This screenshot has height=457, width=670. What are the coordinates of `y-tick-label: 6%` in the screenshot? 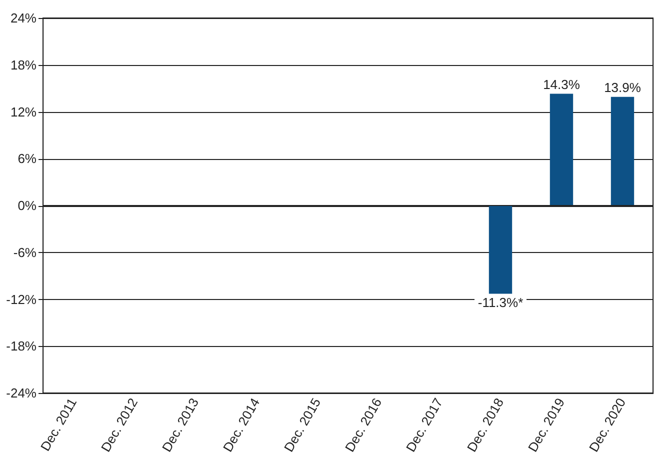 It's located at (27, 158).